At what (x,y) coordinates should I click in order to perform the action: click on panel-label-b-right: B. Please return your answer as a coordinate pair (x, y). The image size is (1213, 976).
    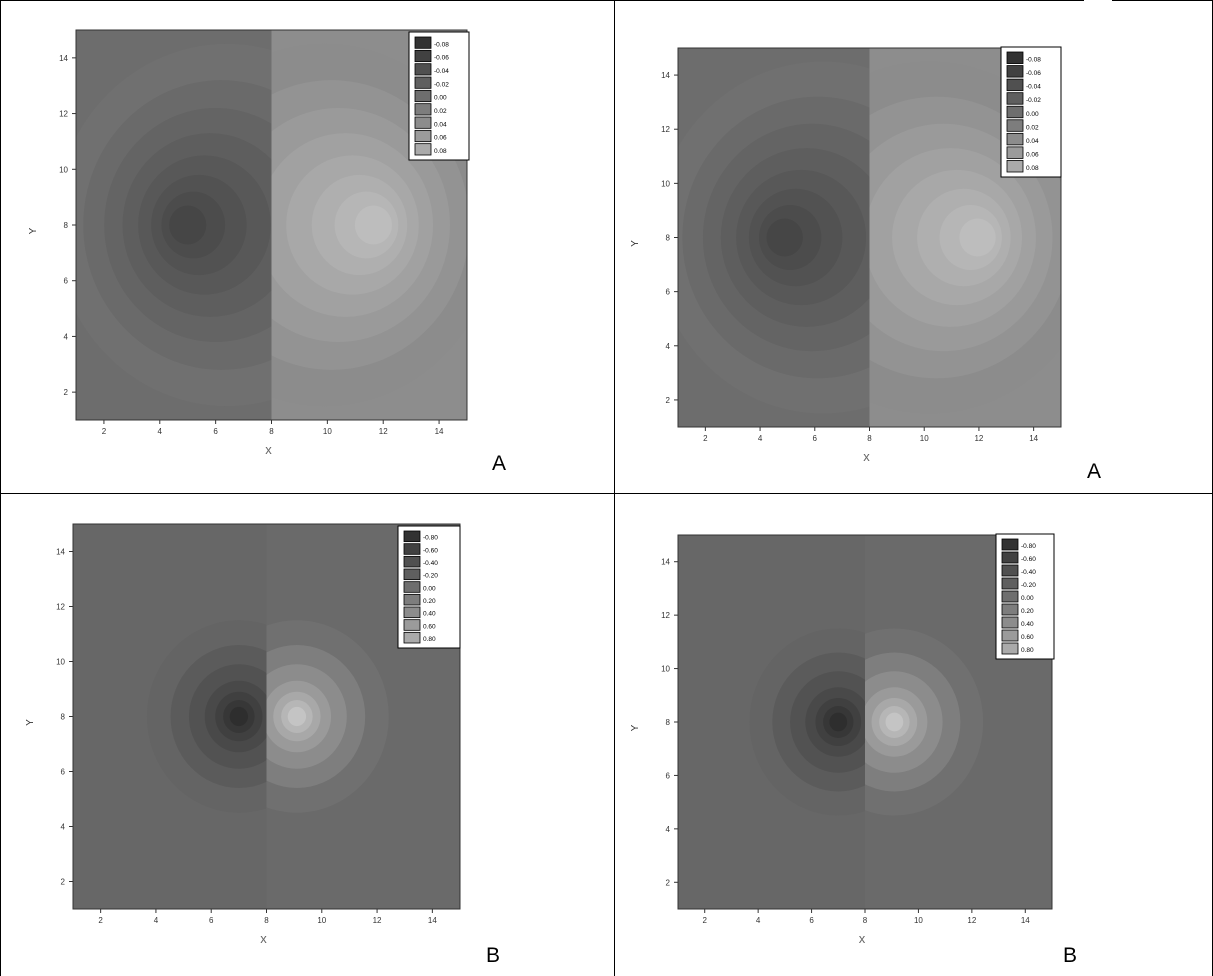
    Looking at the image, I should click on (1070, 955).